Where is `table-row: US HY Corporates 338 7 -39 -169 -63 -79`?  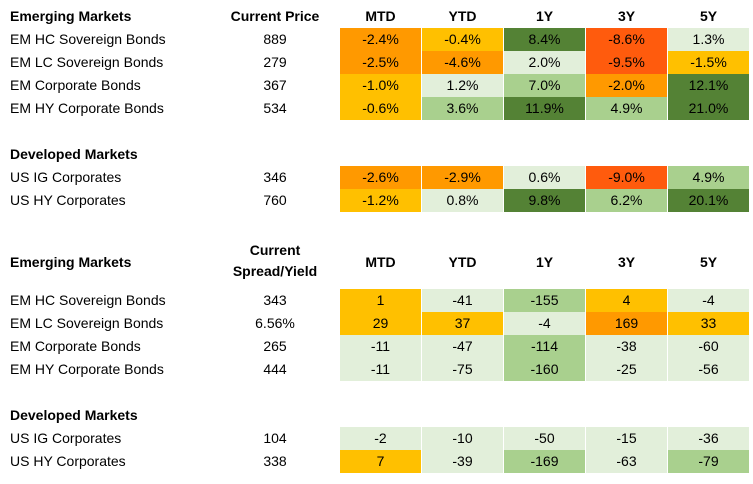
table-row: US HY Corporates 338 7 -39 -169 -63 -79 is located at coordinates (376, 461).